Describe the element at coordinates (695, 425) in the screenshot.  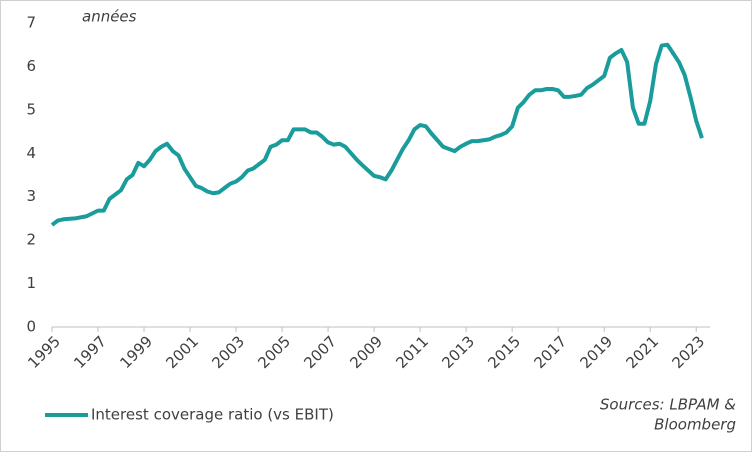
I see `source: Bloomberg` at that location.